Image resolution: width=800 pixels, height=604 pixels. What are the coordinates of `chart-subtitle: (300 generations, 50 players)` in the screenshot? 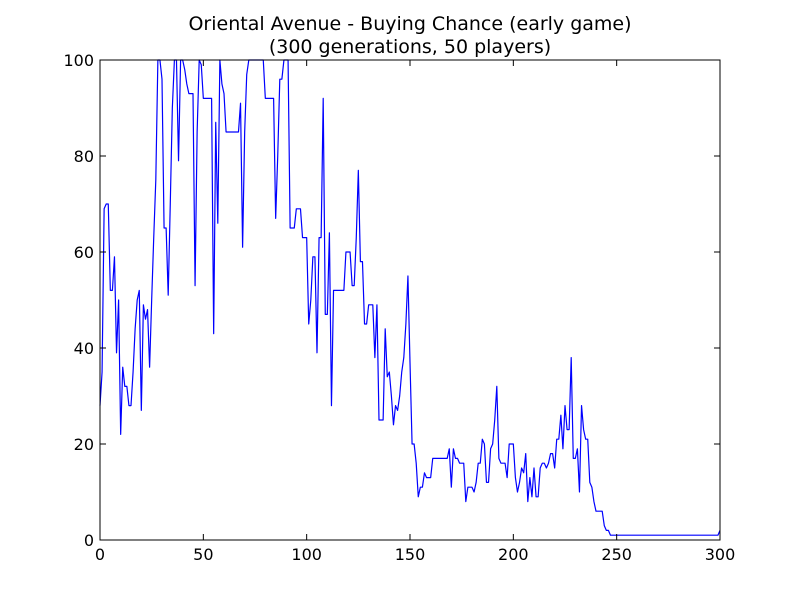 It's located at (410, 47).